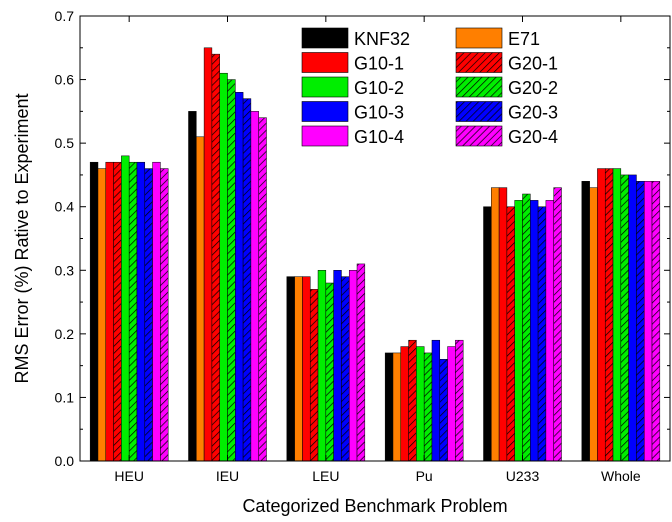 This screenshot has height=522, width=672. Describe the element at coordinates (523, 476) in the screenshot. I see `x-tick-label: U233` at that location.